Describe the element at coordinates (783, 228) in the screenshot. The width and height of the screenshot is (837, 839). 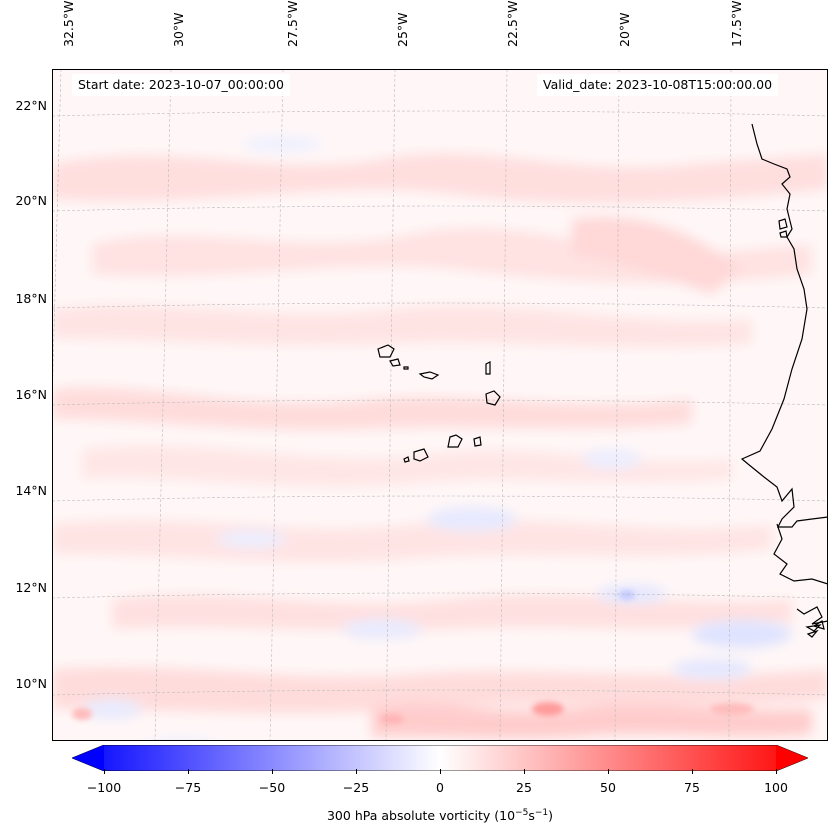
I see `island-small-east` at that location.